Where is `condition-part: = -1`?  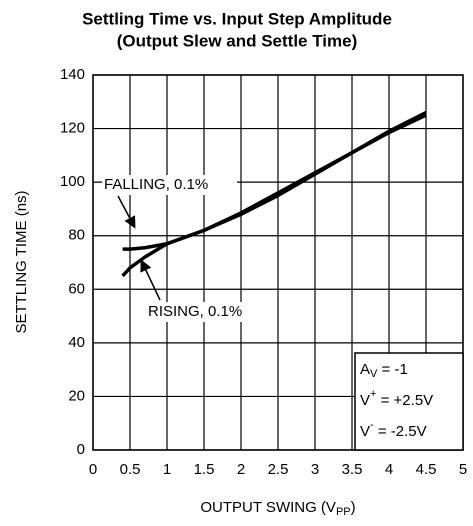 condition-part: = -1 is located at coordinates (392, 369).